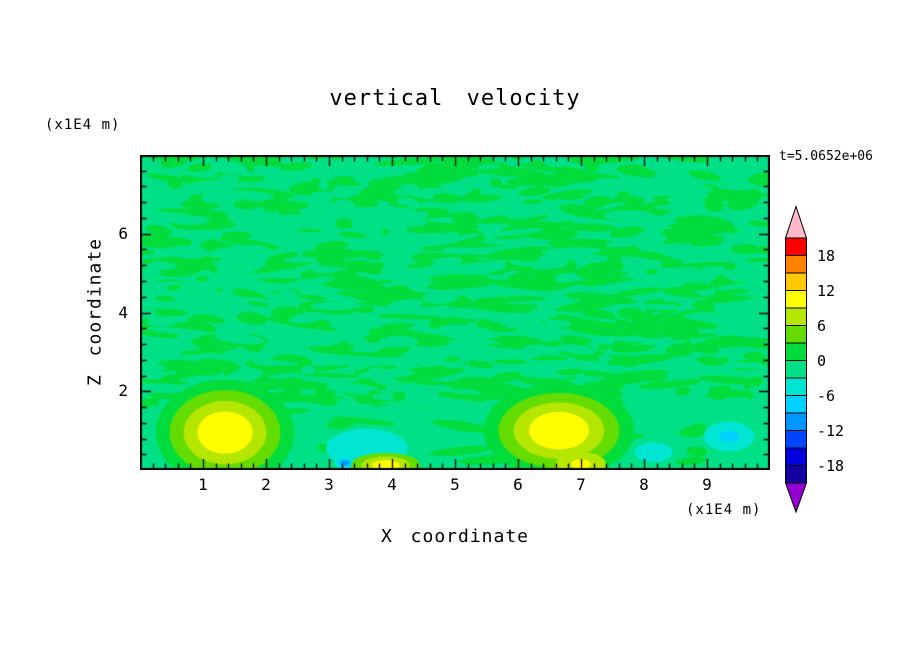 Image resolution: width=904 pixels, height=654 pixels. I want to click on x-tick-label: 9, so click(707, 484).